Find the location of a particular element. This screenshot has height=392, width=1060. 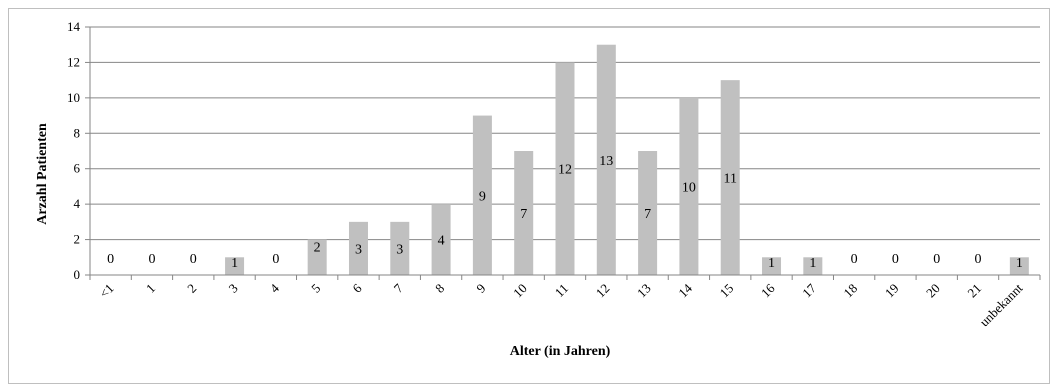

x-tick-label: 17 is located at coordinates (809, 290).